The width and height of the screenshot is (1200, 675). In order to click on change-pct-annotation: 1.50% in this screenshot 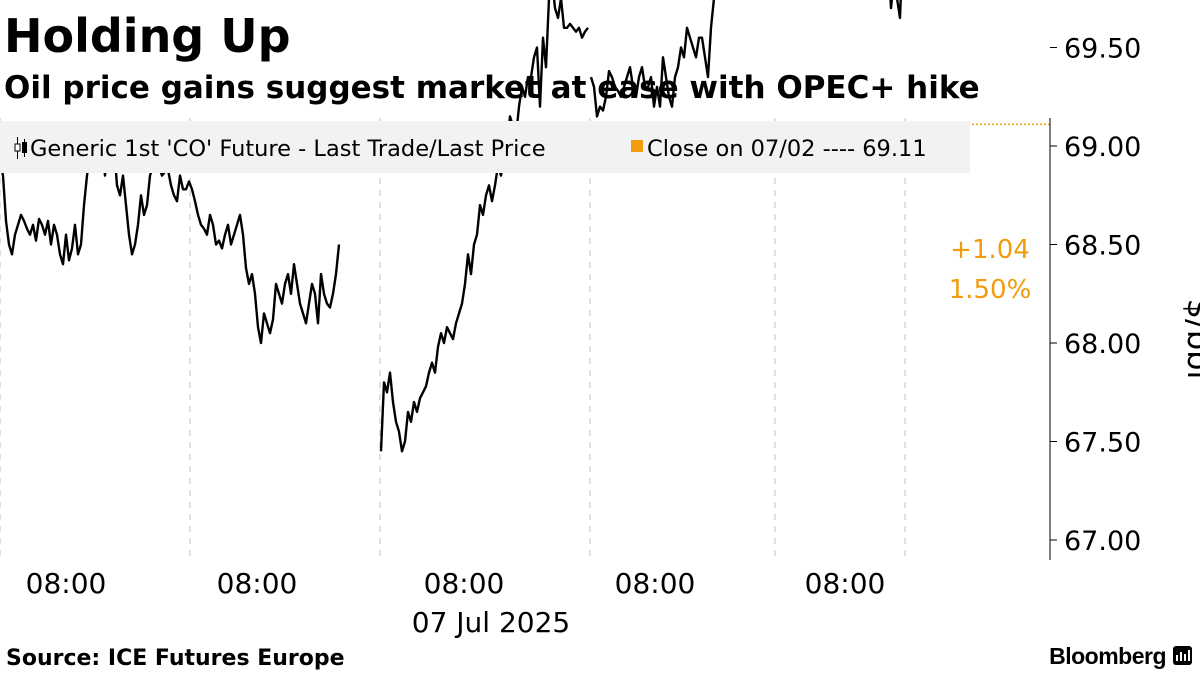, I will do `click(990, 290)`.